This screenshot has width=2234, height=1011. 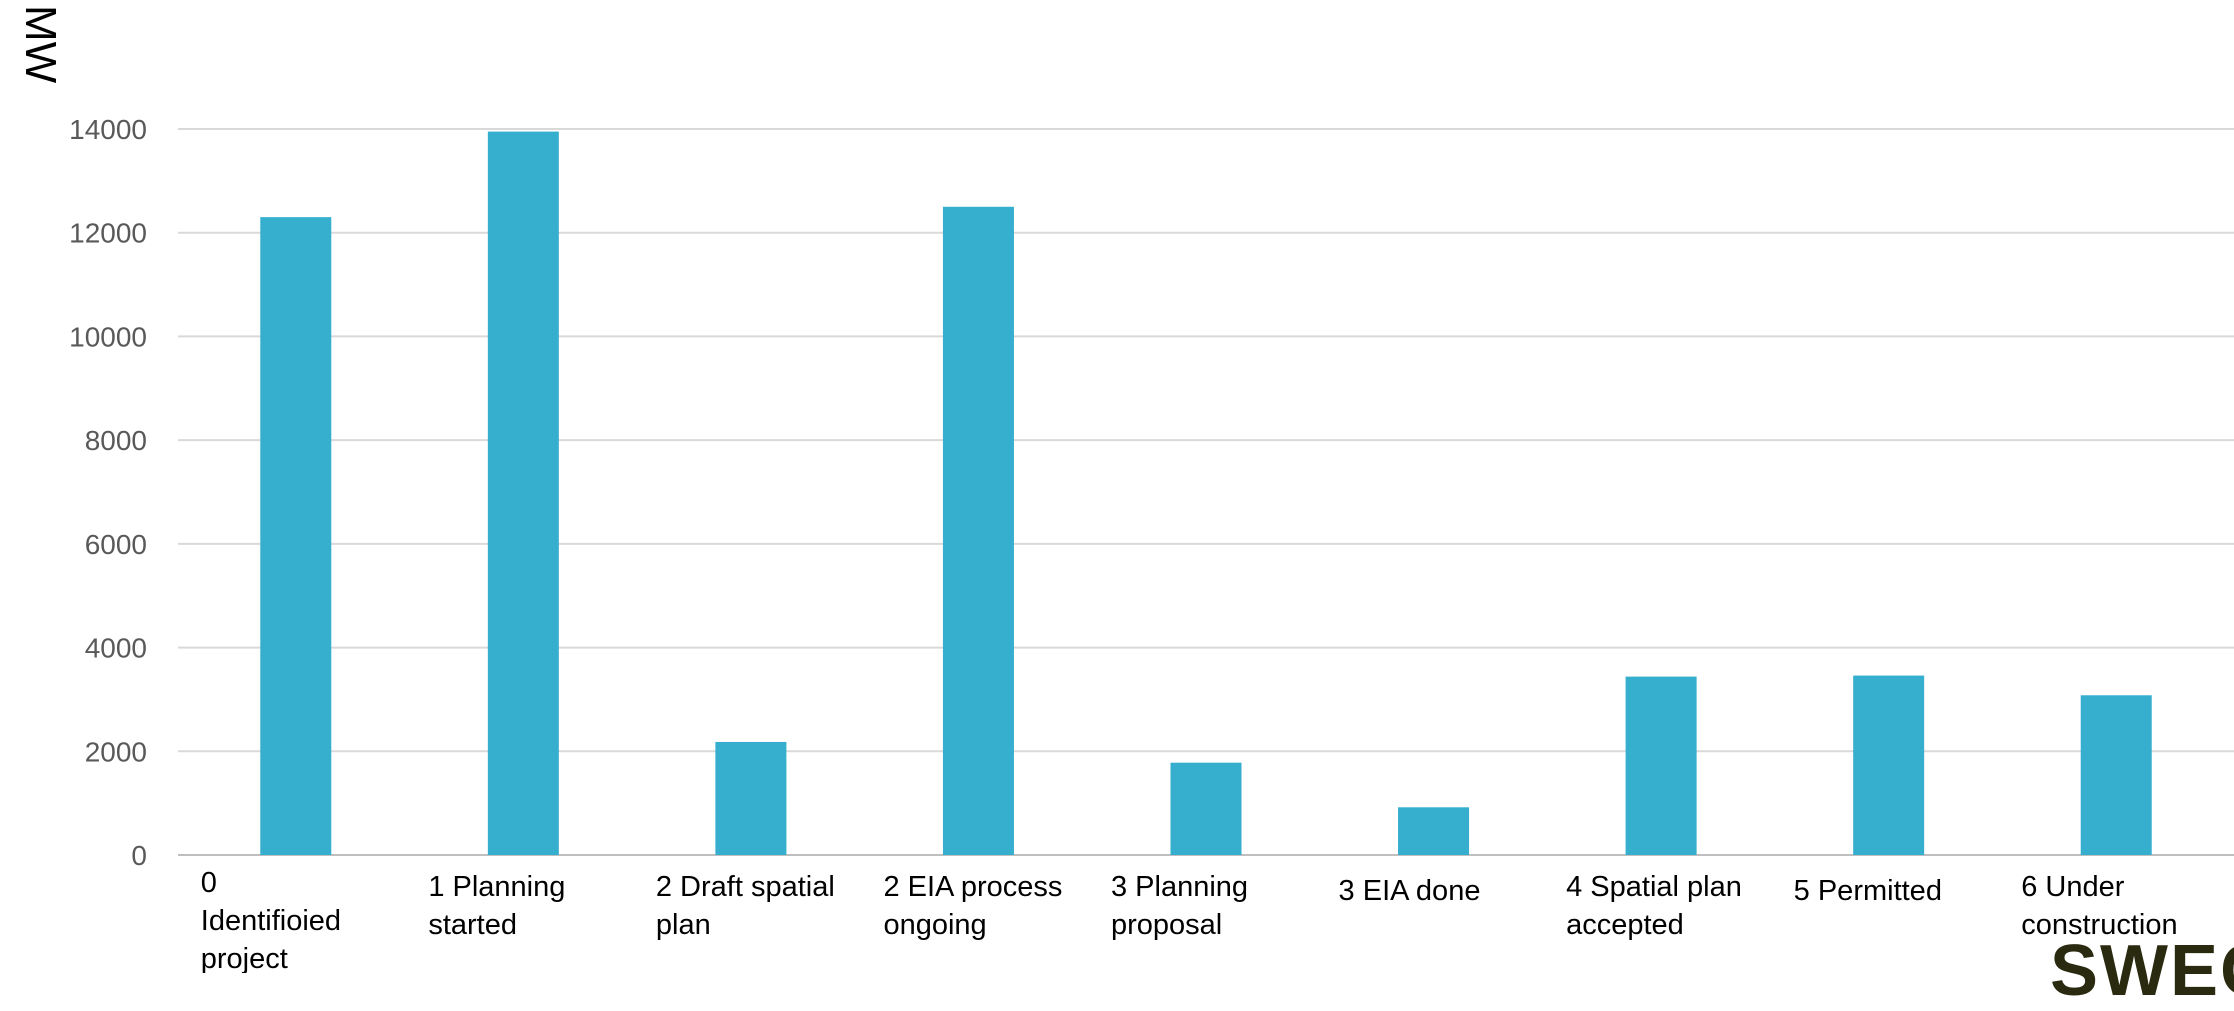 I want to click on x-tick-label: 3 Planning proposal, so click(x=1179, y=906).